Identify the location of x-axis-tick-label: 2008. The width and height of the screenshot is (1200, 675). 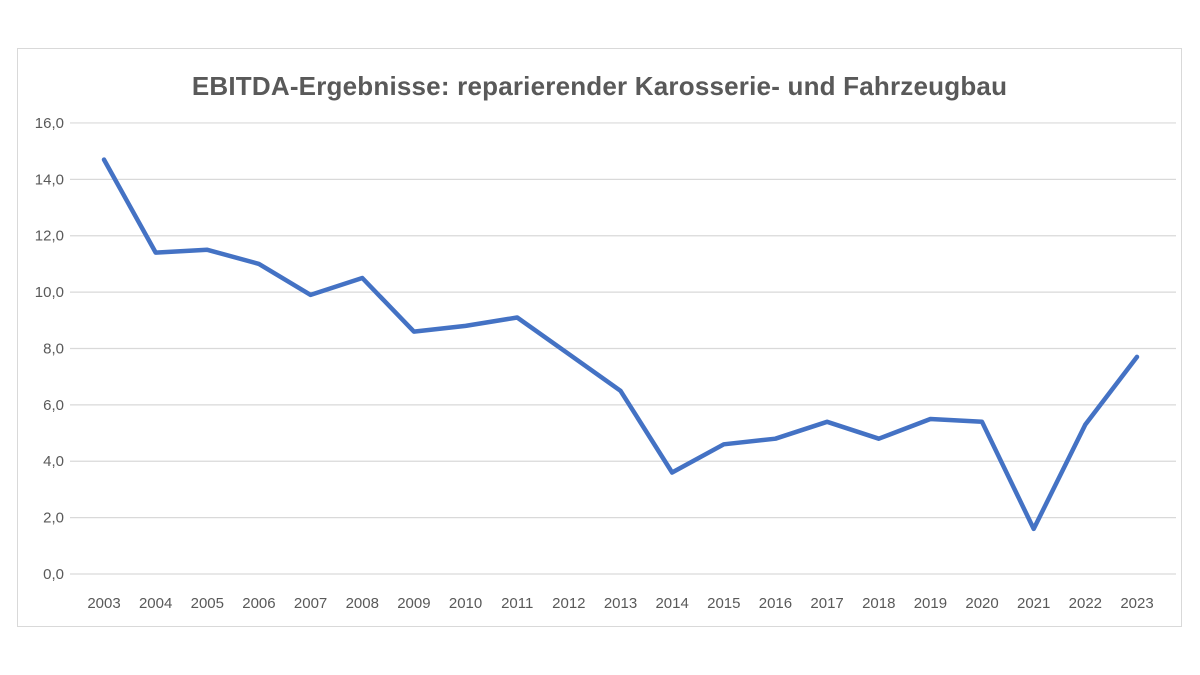
(362, 603).